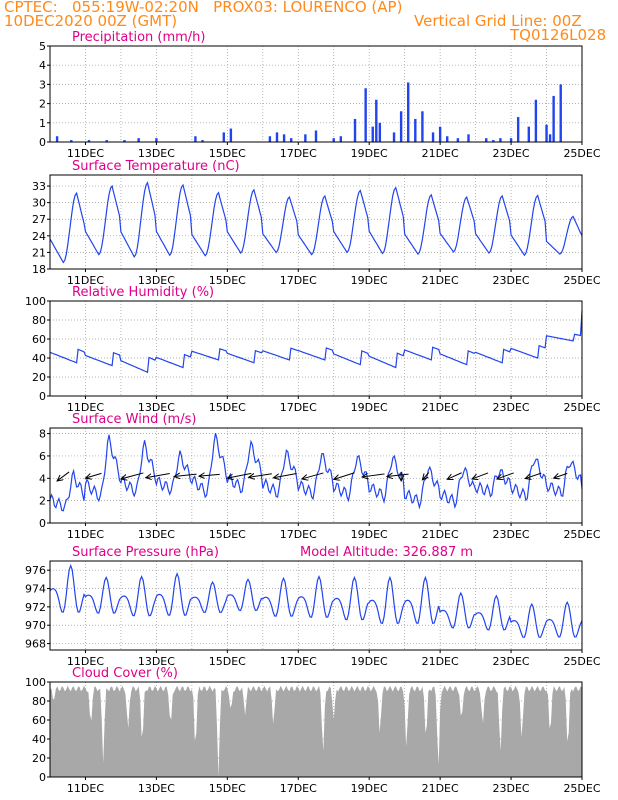 Image resolution: width=618 pixels, height=800 pixels. I want to click on rh-xtick-label: 23DEC, so click(511, 407).